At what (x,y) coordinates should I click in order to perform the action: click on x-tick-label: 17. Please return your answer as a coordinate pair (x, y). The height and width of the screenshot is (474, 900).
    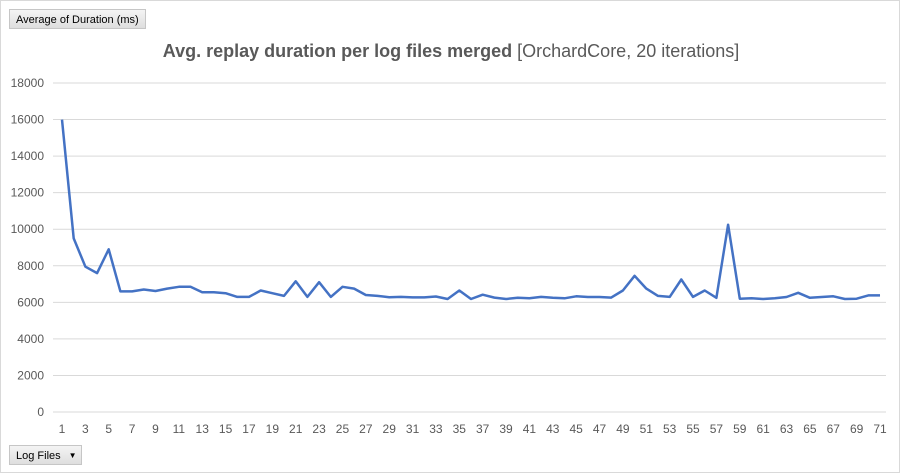
    Looking at the image, I should click on (249, 429).